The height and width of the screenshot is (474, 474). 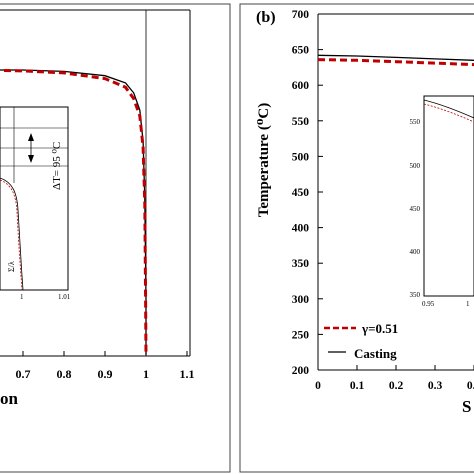 I want to click on inset-x-tick-label: 1.01, so click(x=64, y=297).